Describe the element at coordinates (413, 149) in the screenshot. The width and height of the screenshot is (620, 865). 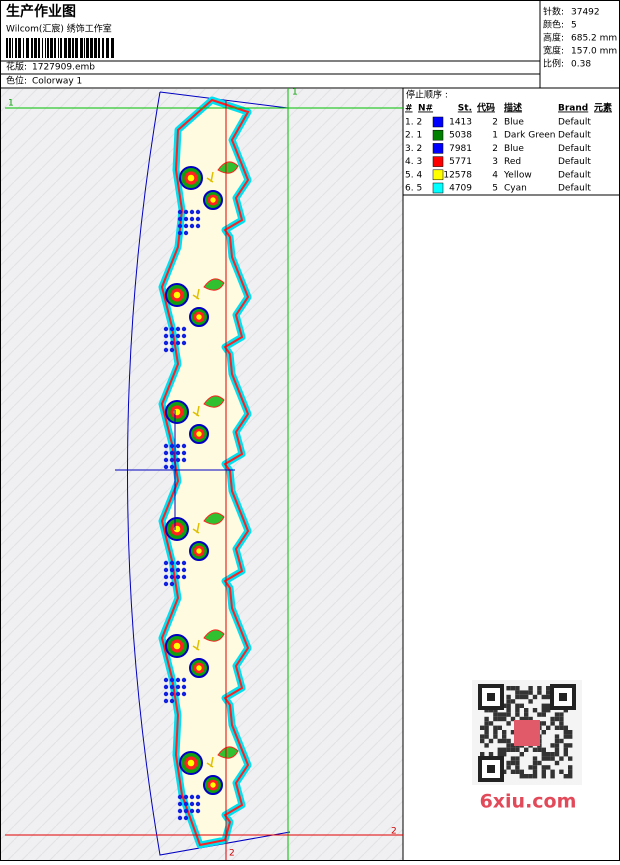
I see `row-index: 3. 2` at that location.